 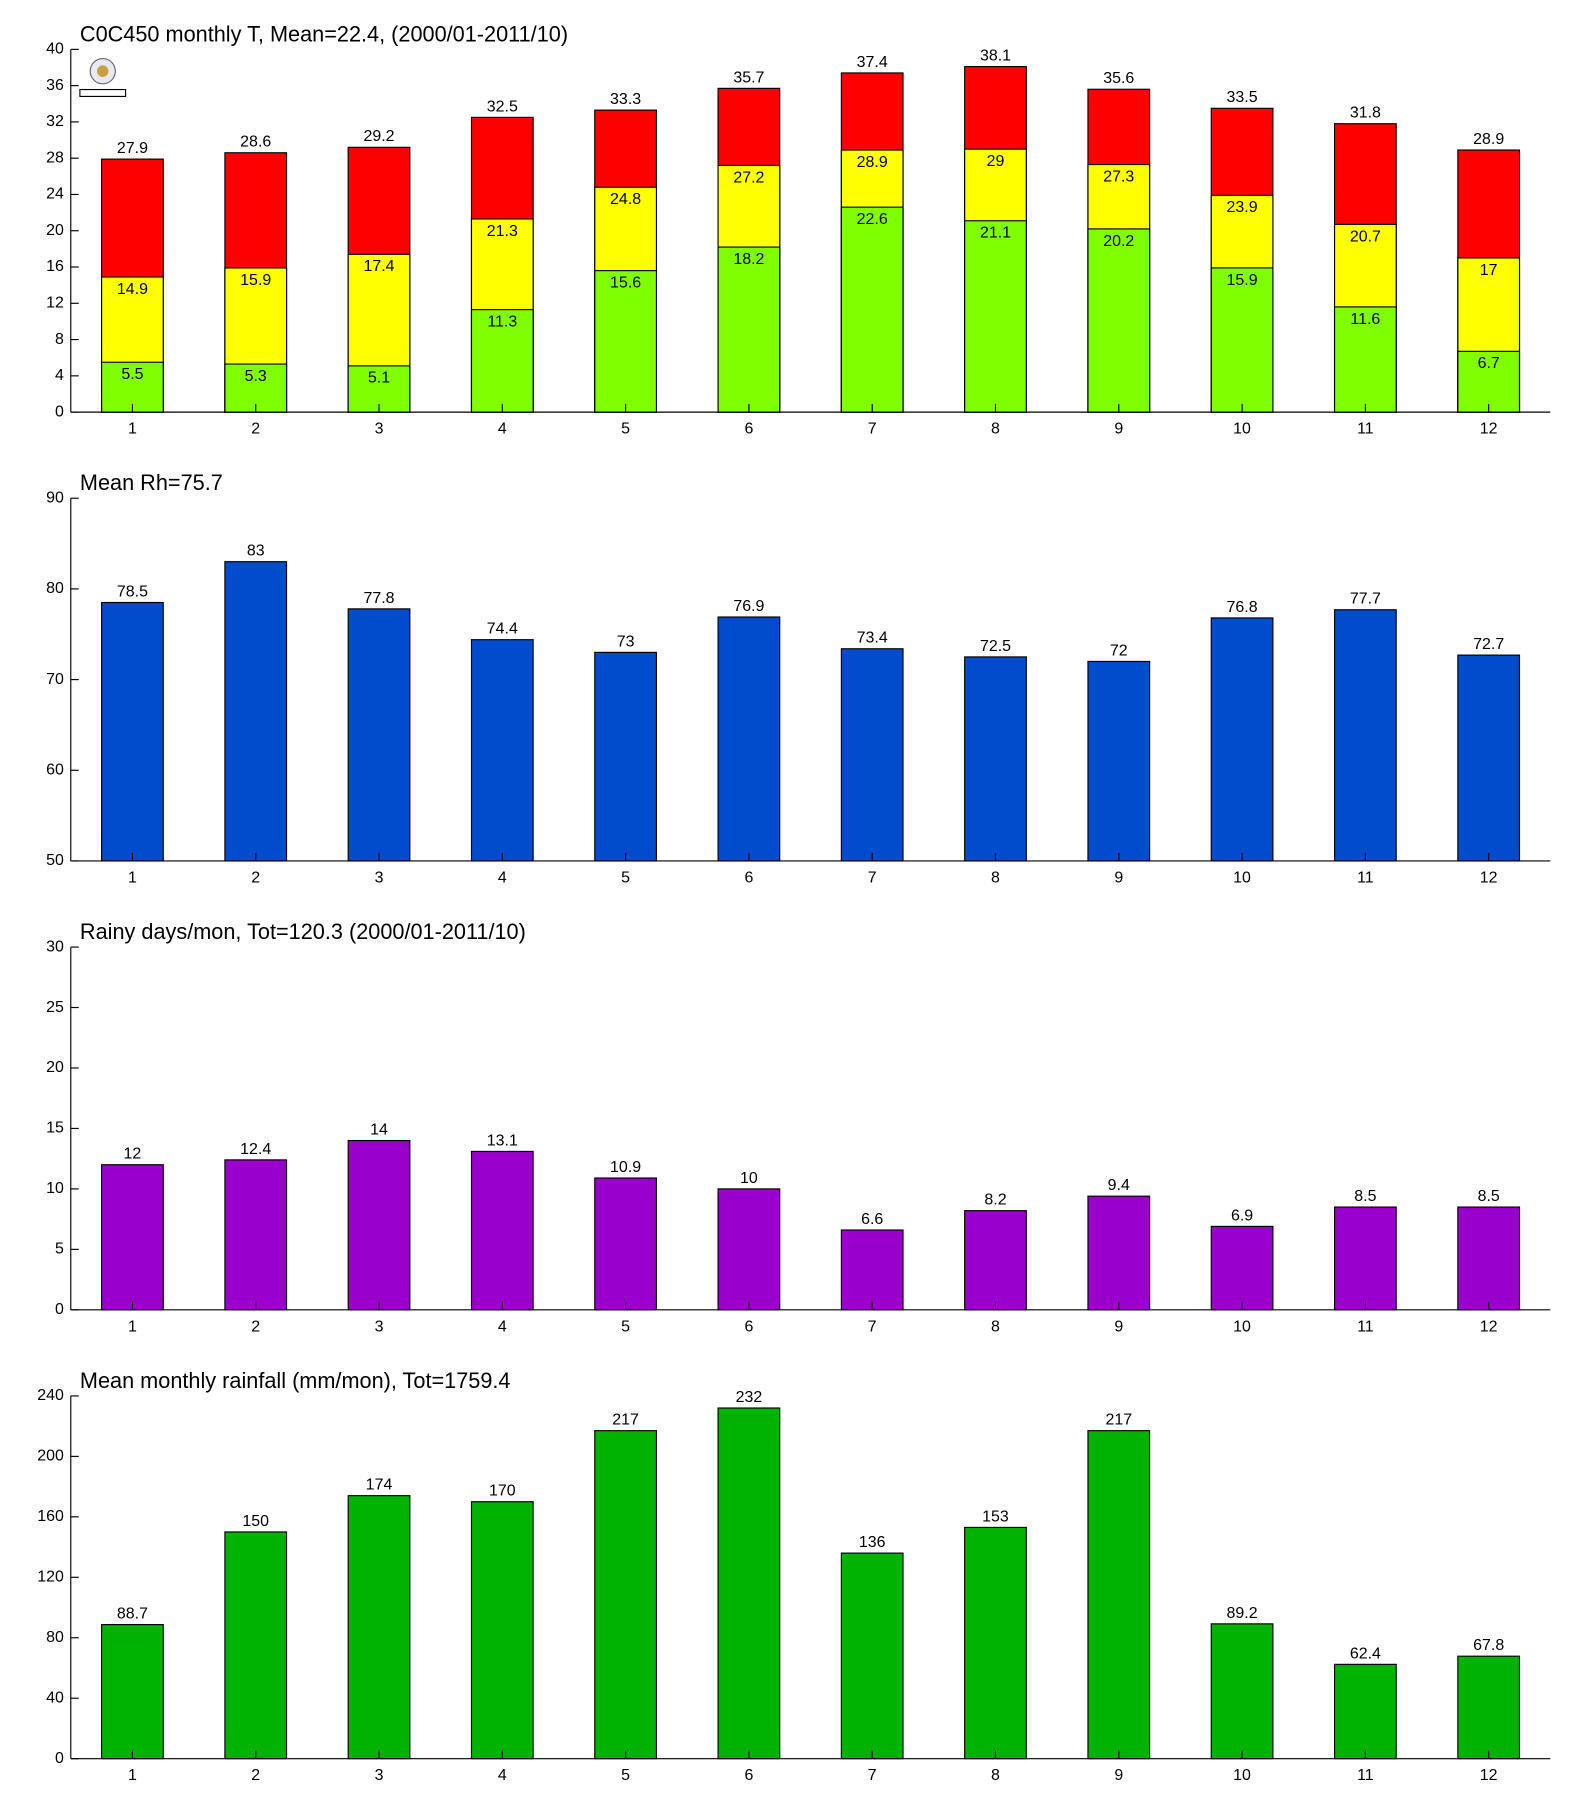 What do you see at coordinates (748, 606) in the screenshot?
I see `value-label: 76.9` at bounding box center [748, 606].